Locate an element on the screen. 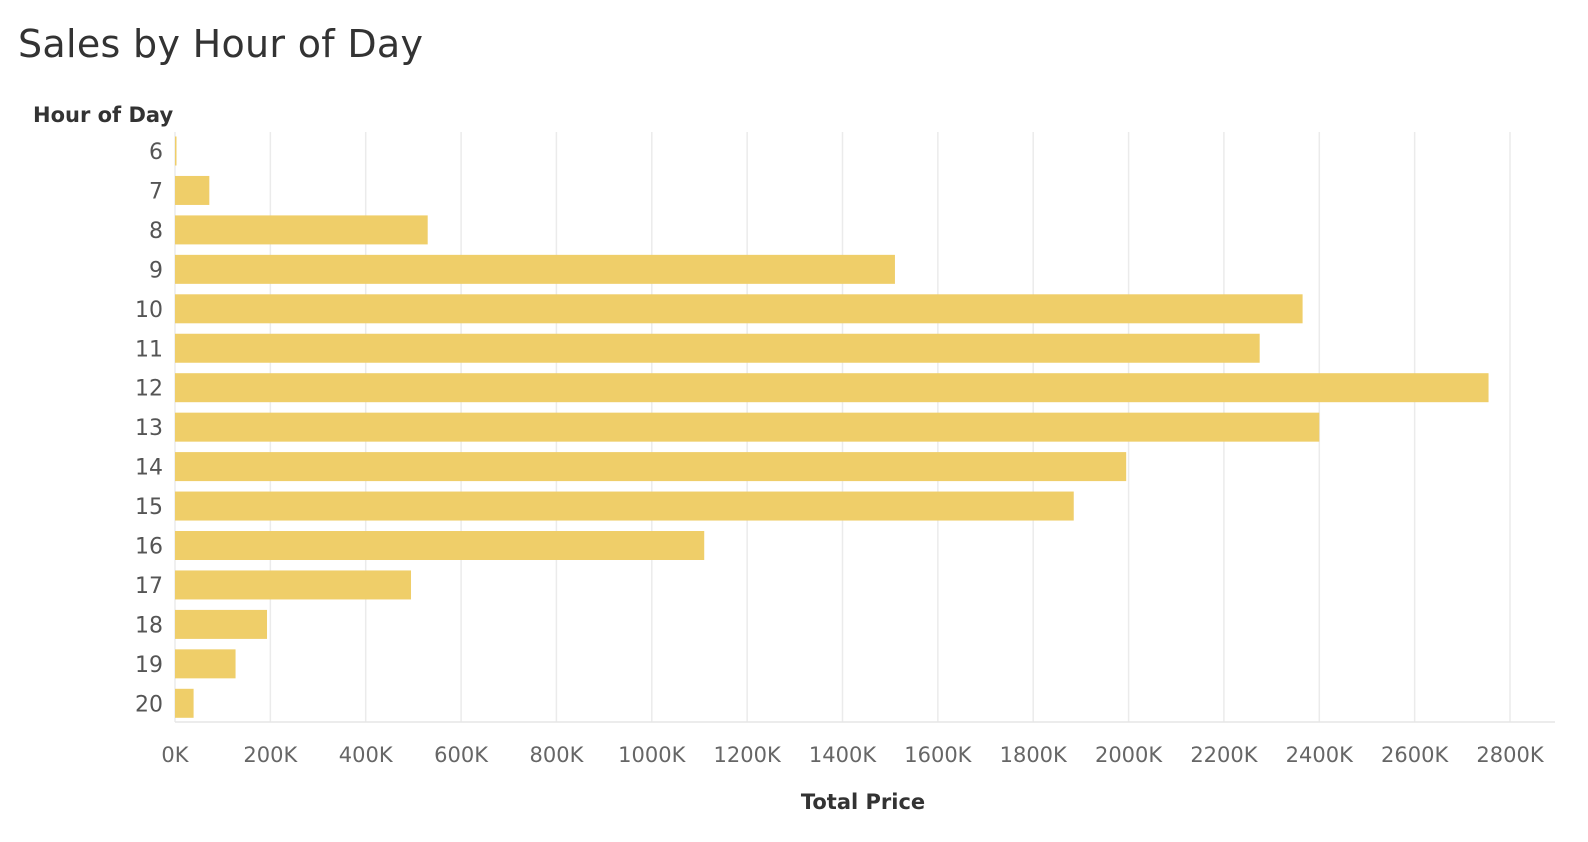  x-tick-label: 2000K is located at coordinates (1129, 755).